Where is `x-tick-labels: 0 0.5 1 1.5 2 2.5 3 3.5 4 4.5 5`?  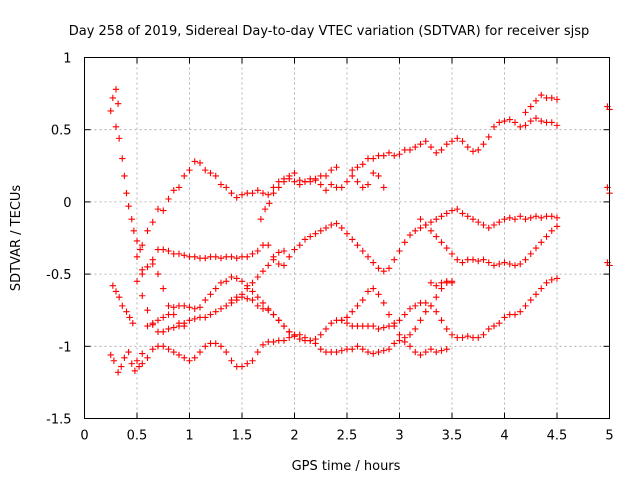 x-tick-labels: 0 0.5 1 1.5 2 2.5 3 3.5 4 4.5 5 is located at coordinates (346, 436).